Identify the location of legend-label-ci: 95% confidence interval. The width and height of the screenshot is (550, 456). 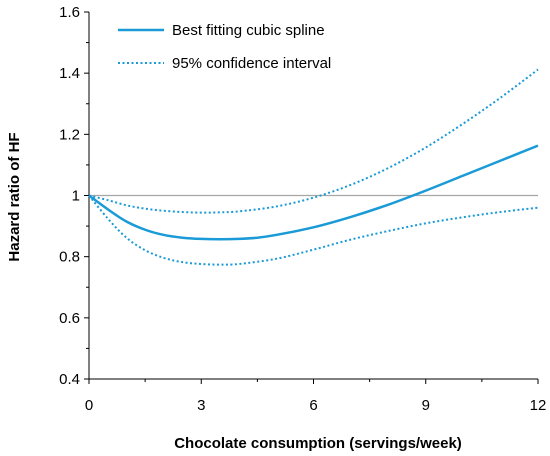
(251, 63).